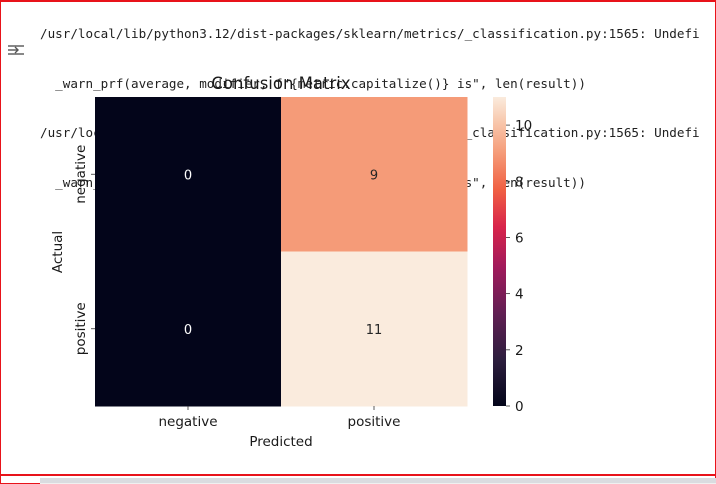  I want to click on output-toggle-icon, so click(16, 50).